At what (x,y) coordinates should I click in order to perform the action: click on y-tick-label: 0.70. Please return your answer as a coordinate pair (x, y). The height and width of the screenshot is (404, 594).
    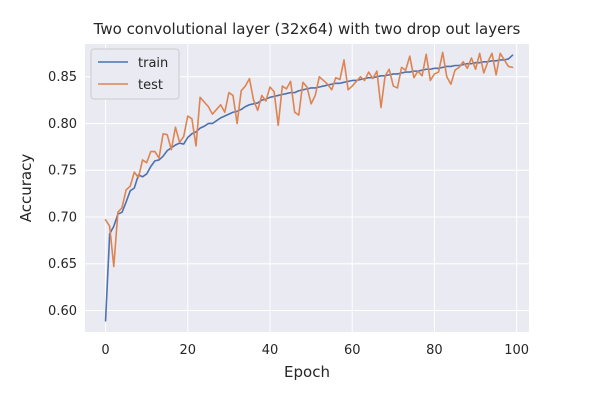
    Looking at the image, I should click on (62, 217).